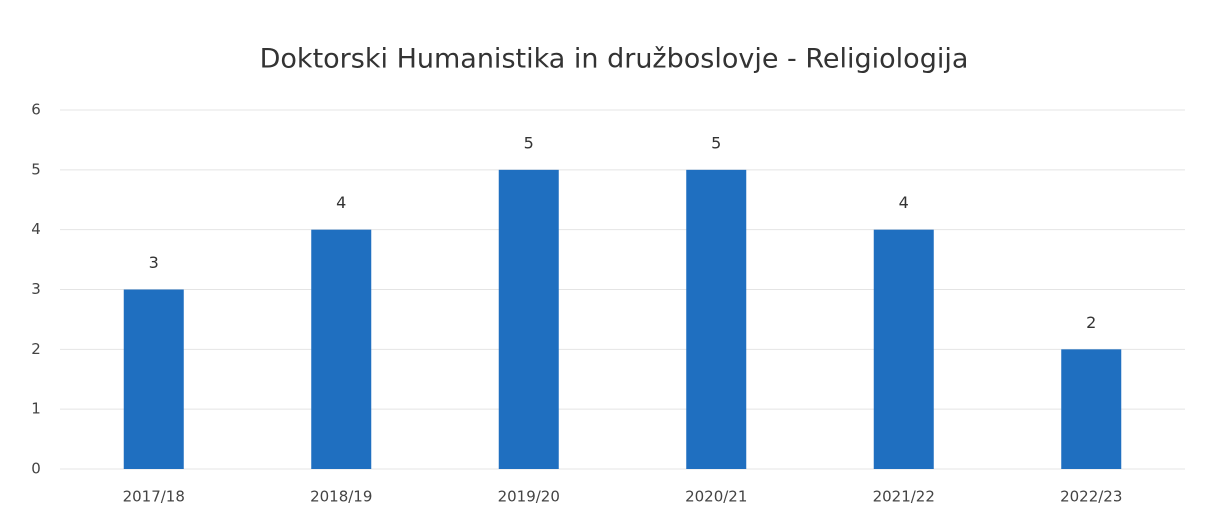  What do you see at coordinates (36, 409) in the screenshot?
I see `y-tick-label: 1` at bounding box center [36, 409].